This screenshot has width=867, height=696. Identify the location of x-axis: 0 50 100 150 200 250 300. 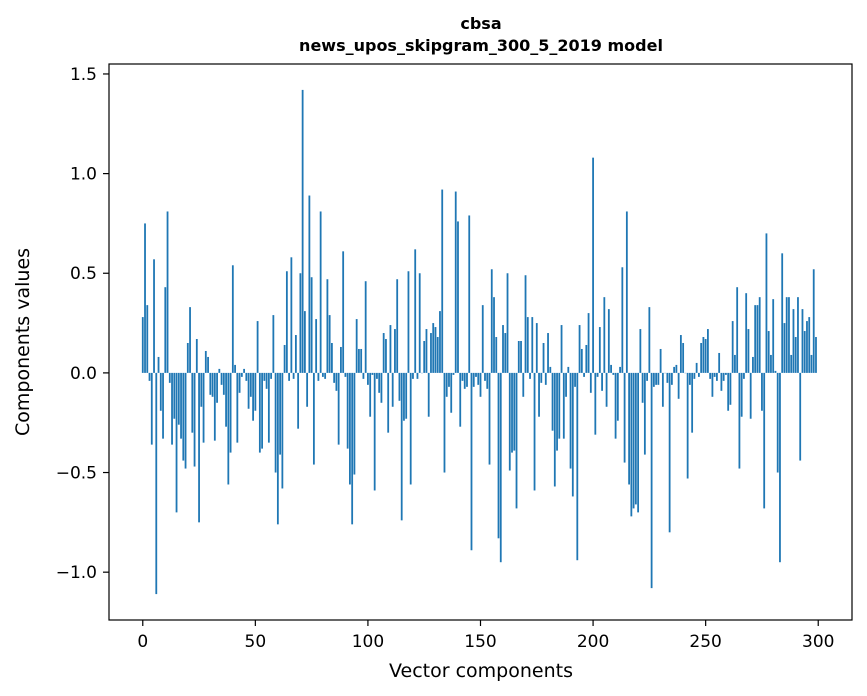
(485, 636).